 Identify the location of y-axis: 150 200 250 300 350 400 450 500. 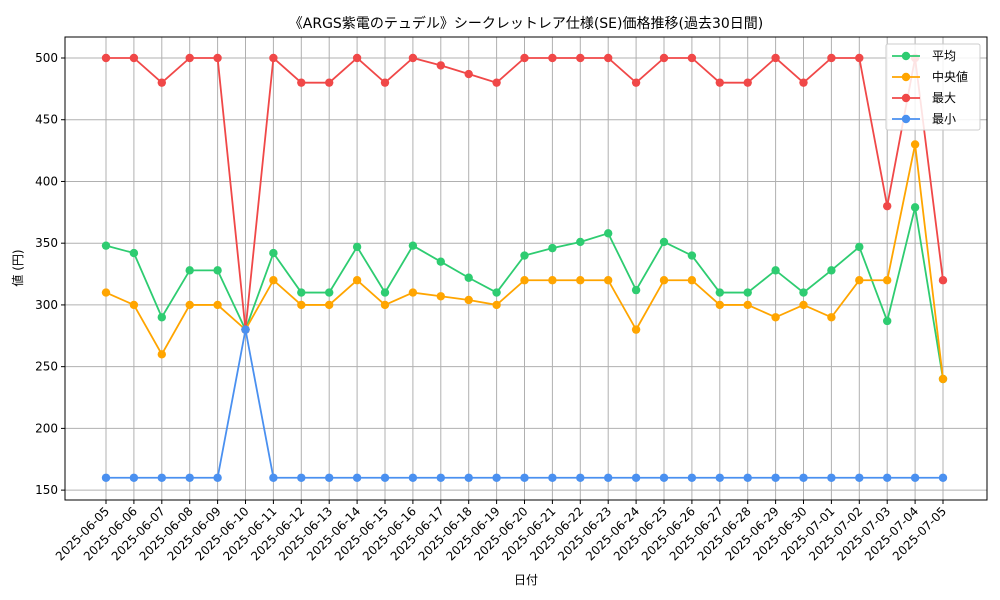
(50, 274).